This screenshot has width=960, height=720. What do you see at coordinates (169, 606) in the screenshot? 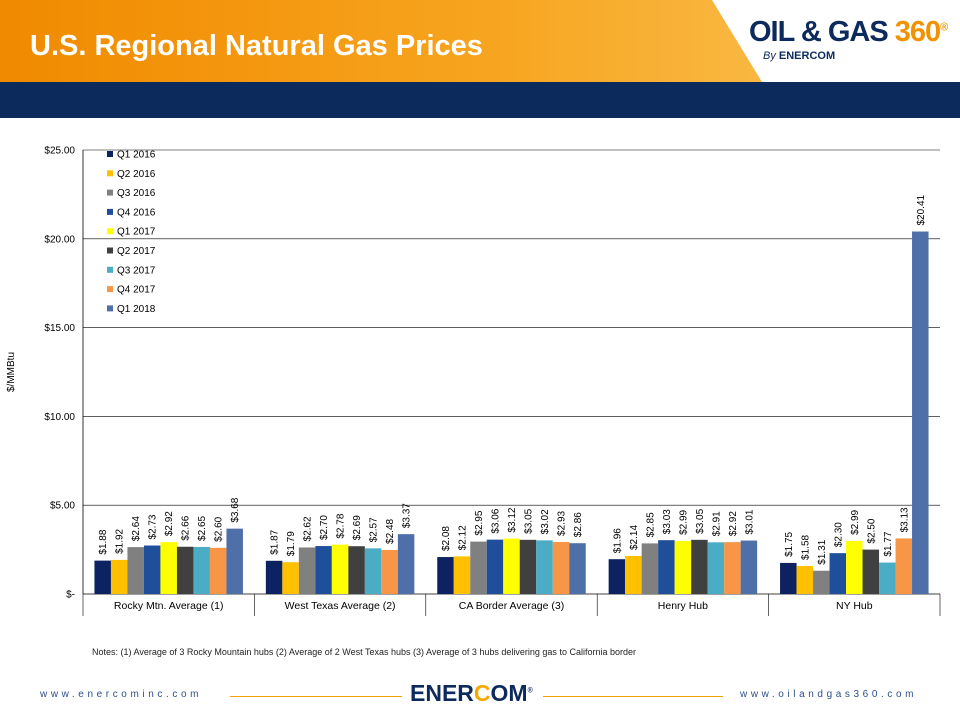
I see `x-category-label: Rocky Mtn. Average (1)` at bounding box center [169, 606].